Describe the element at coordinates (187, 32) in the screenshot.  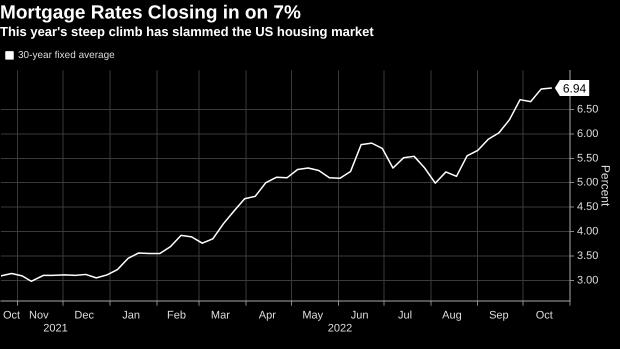
I see `chart-subtitle: This year's steep climb has slammed the US housing market` at that location.